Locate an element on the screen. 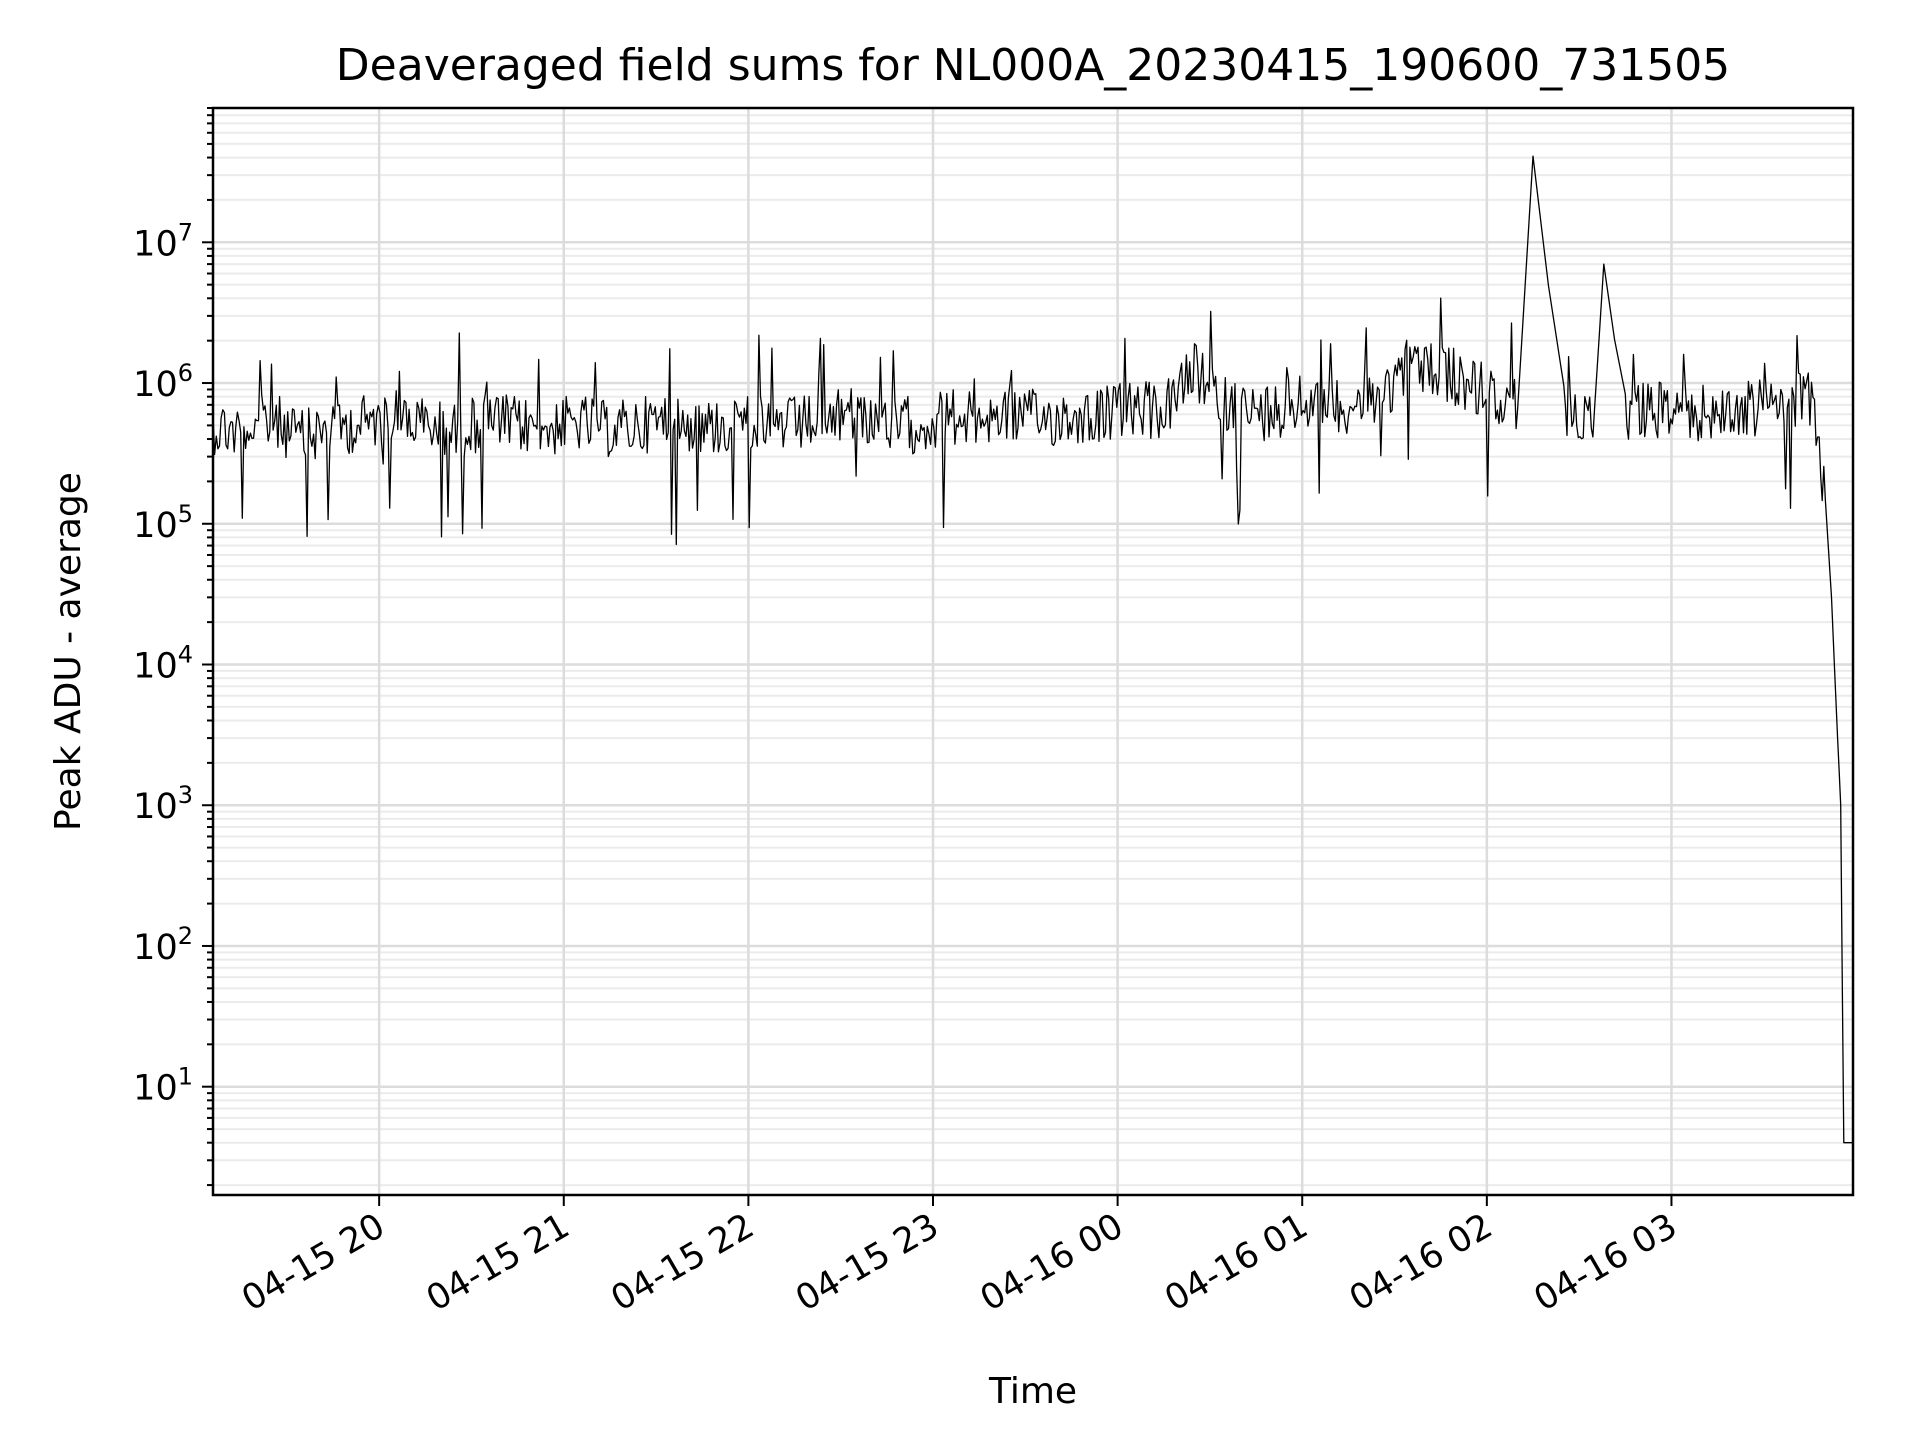 The height and width of the screenshot is (1440, 1920). y-tick-exponent: 5 is located at coordinates (185, 514).